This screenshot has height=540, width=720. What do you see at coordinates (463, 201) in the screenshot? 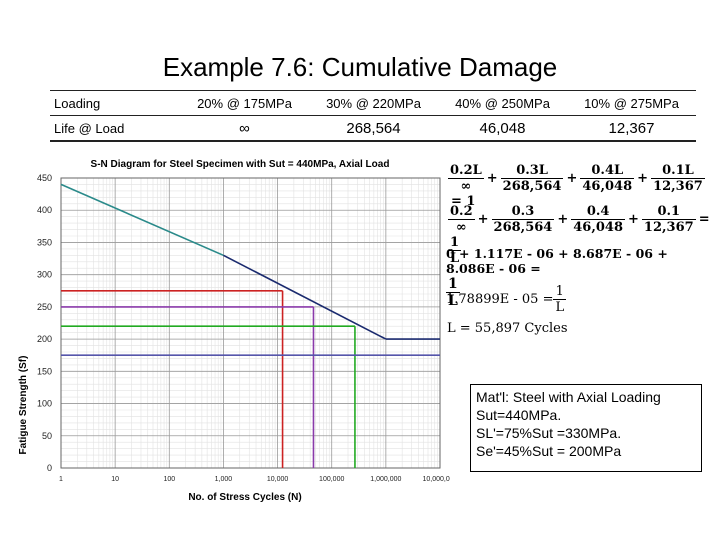
I see `equals-one: = 1` at bounding box center [463, 201].